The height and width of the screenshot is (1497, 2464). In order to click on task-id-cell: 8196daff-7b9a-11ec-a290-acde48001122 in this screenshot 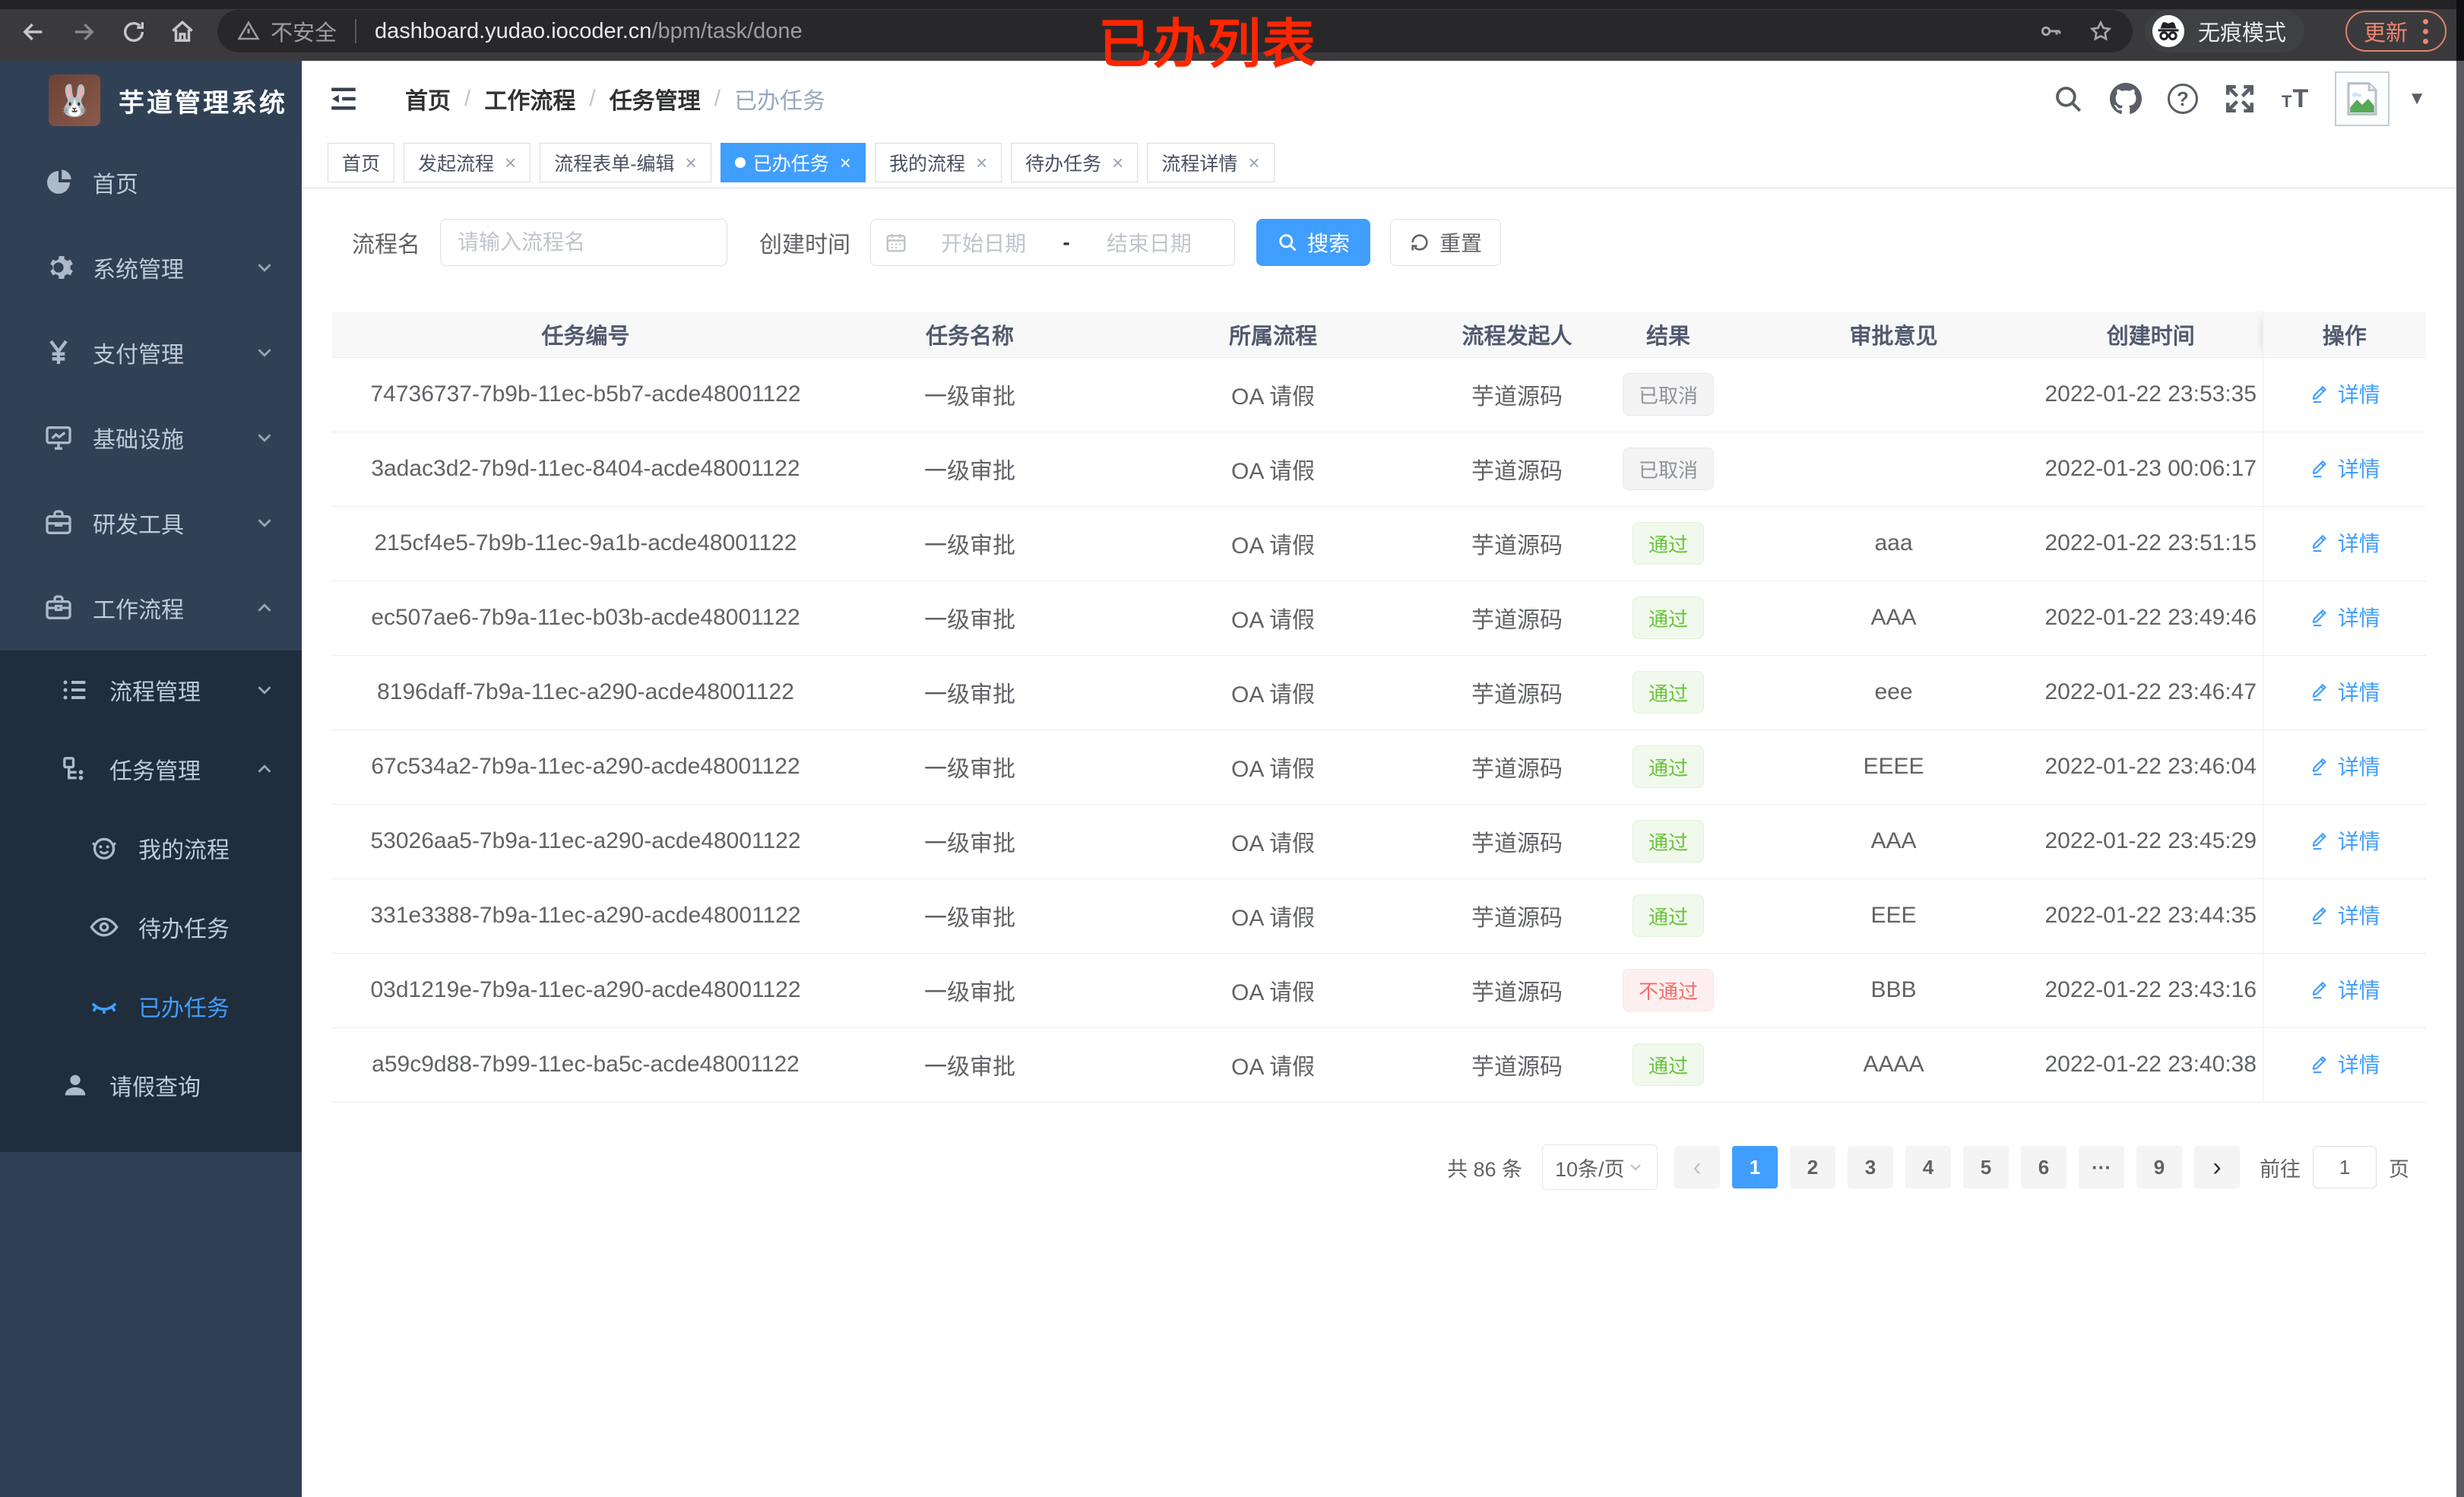, I will do `click(585, 692)`.